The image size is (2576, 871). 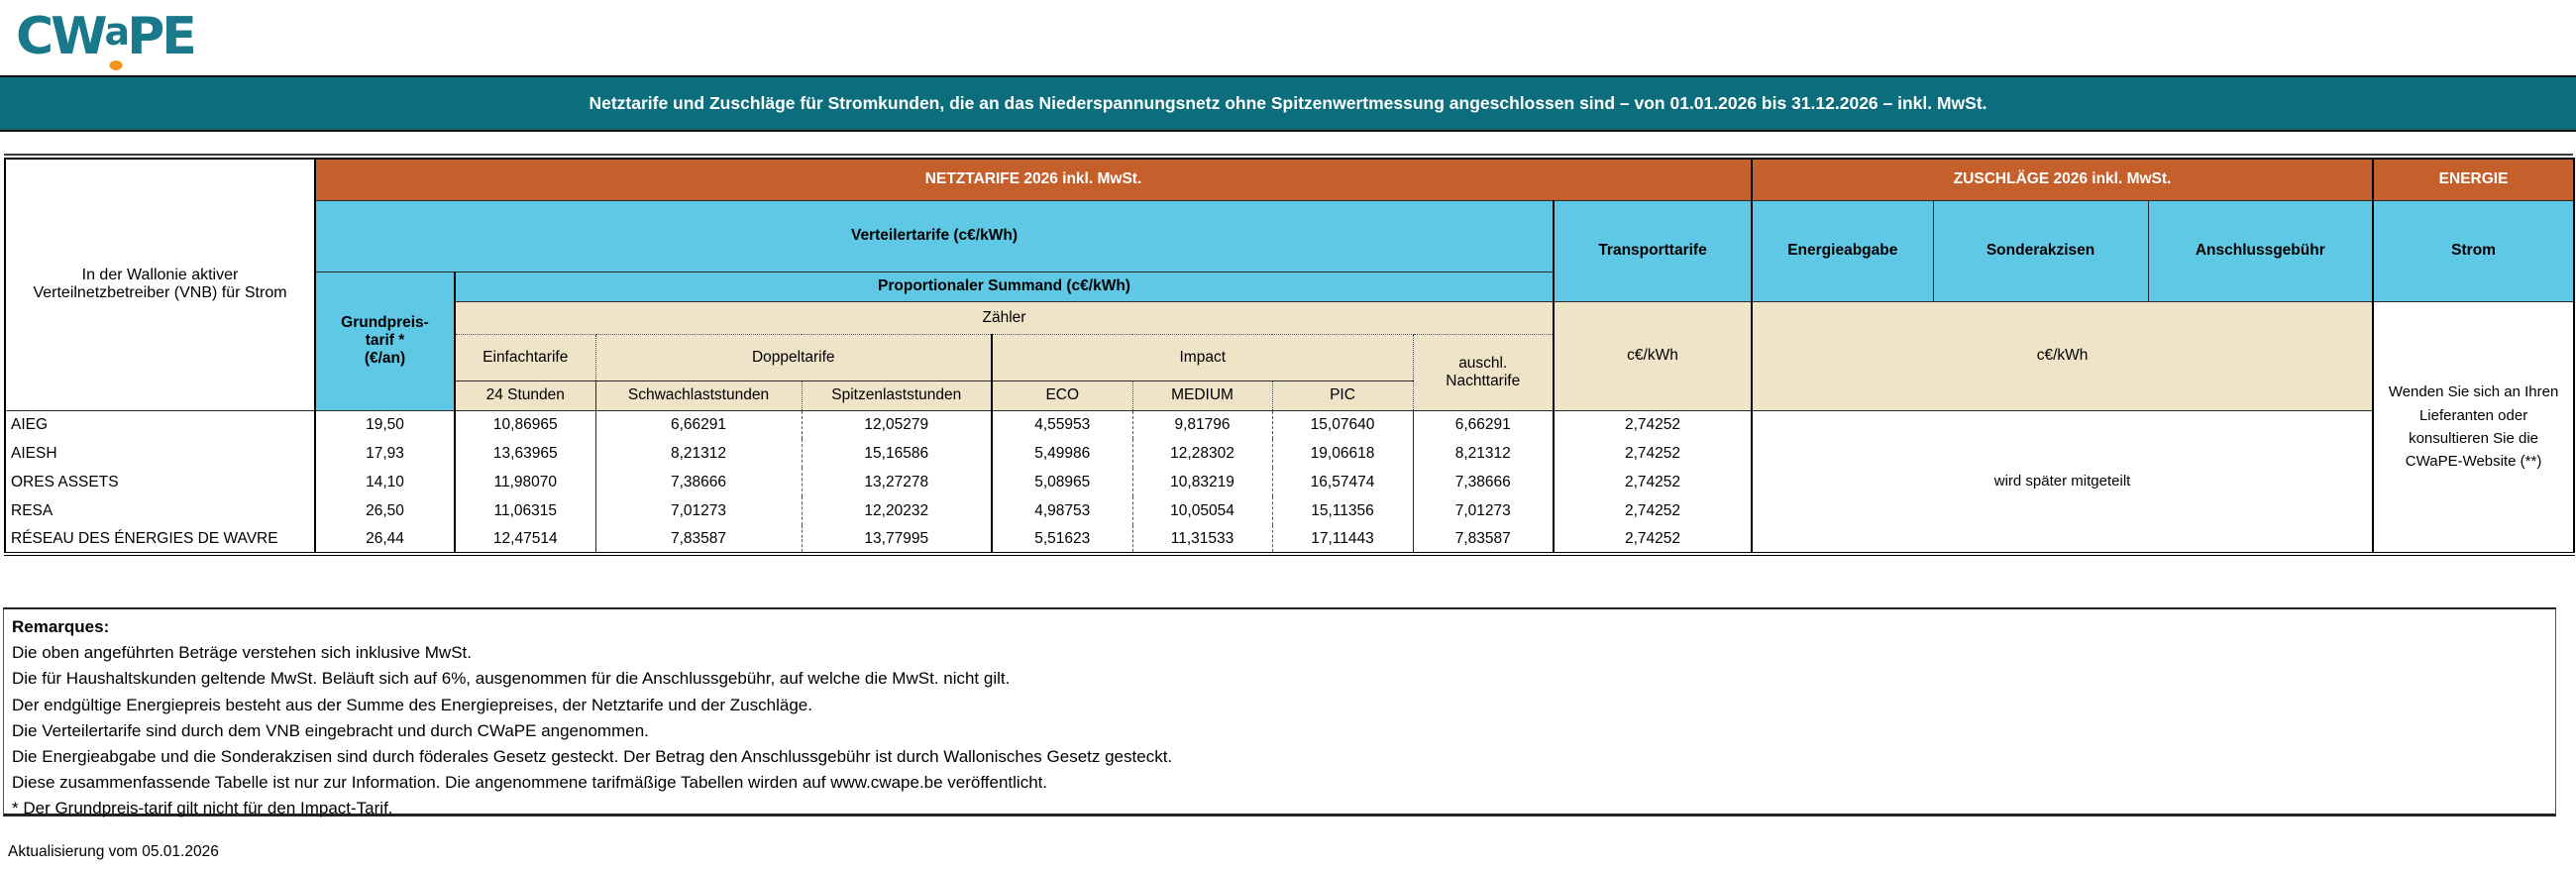 What do you see at coordinates (2473, 251) in the screenshot?
I see `strom-header: Strom` at bounding box center [2473, 251].